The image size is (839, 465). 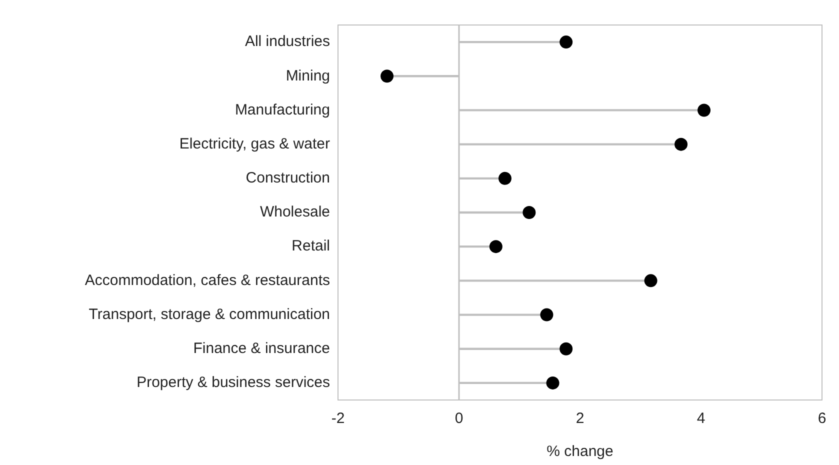 I want to click on y-tick-label: Transport, storage & communication, so click(x=209, y=314).